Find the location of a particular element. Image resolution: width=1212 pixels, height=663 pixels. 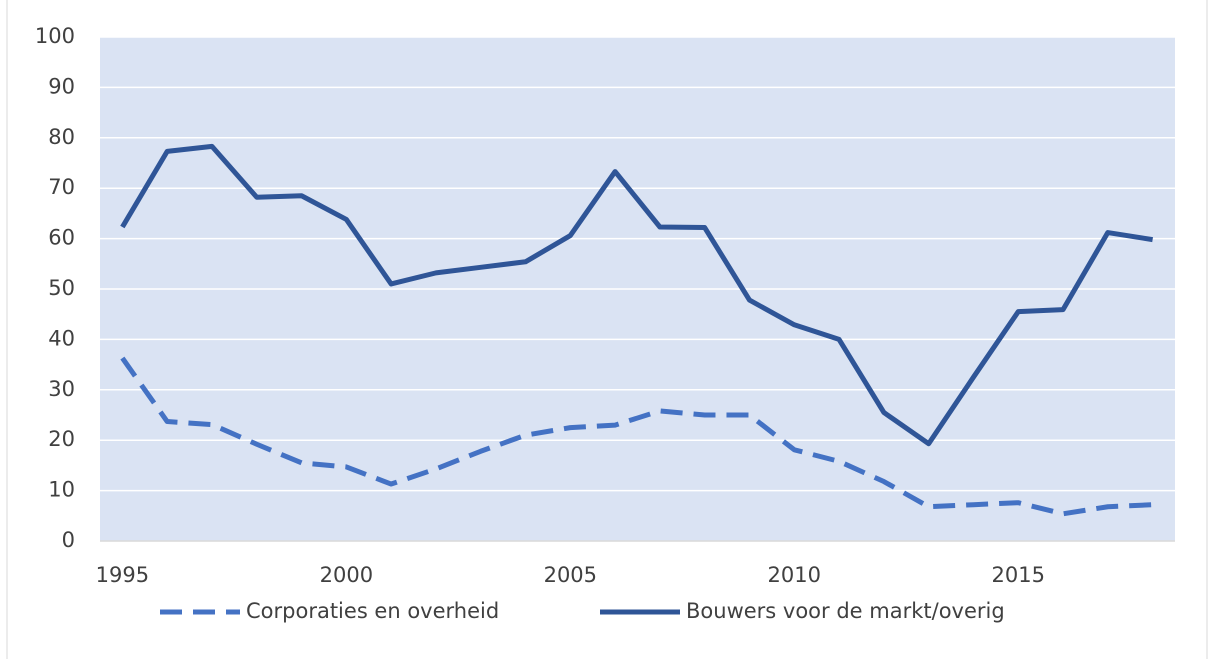

x-tick-label: 2000 is located at coordinates (346, 575).